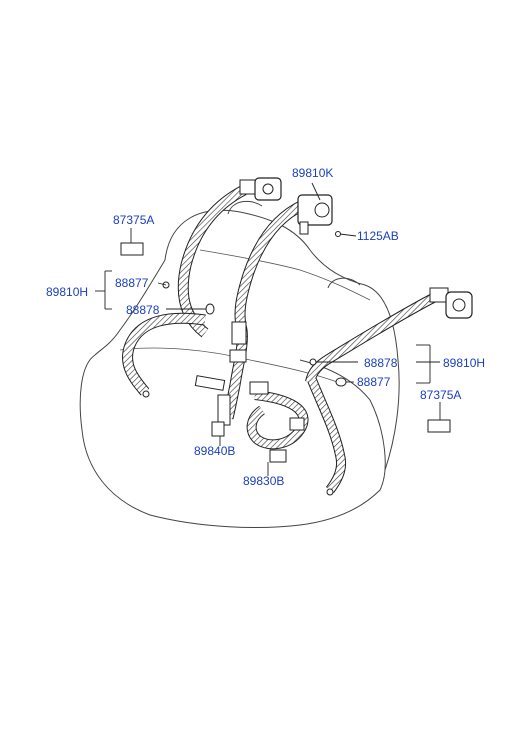  I want to click on part-87375A-left, so click(132, 249).